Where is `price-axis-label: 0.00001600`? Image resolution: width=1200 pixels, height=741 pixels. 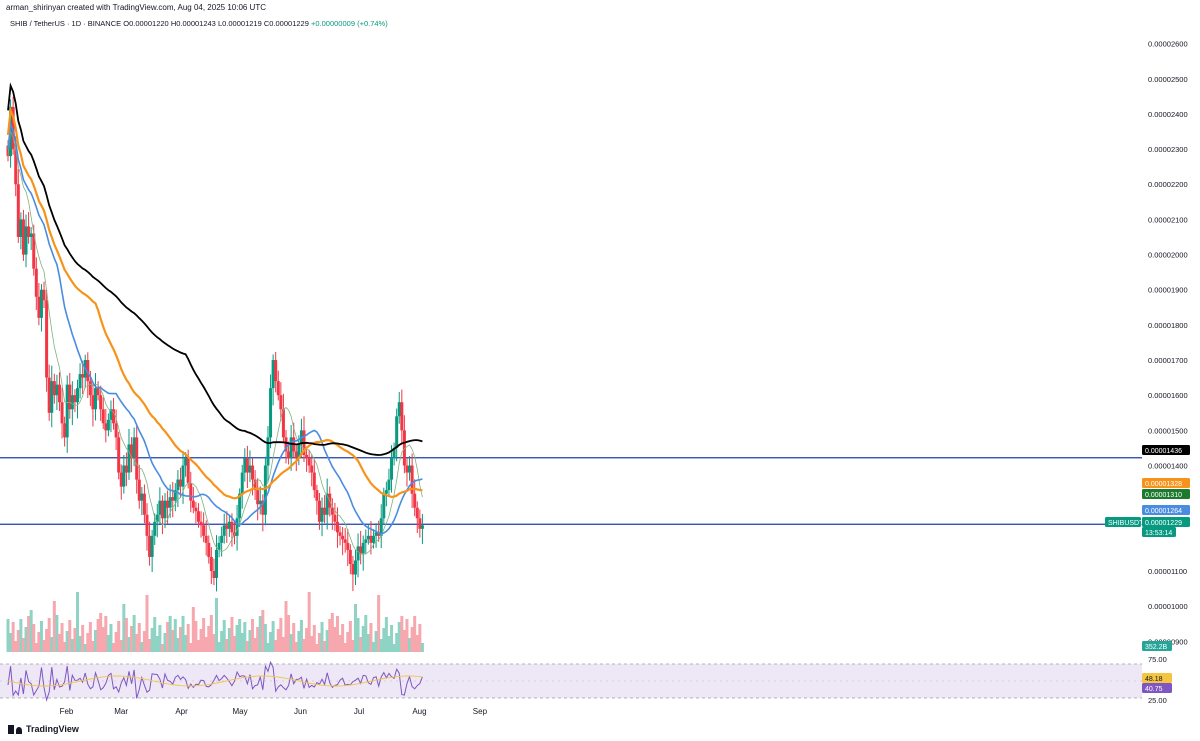
price-axis-label: 0.00001600 is located at coordinates (1168, 395).